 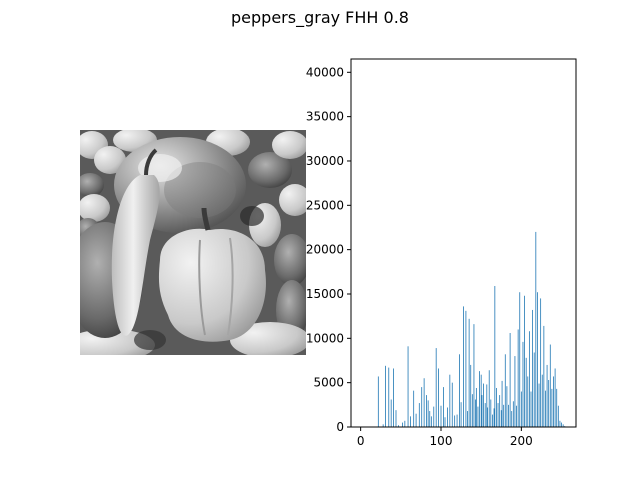 What do you see at coordinates (325, 117) in the screenshot?
I see `y-tick-label: 35000` at bounding box center [325, 117].